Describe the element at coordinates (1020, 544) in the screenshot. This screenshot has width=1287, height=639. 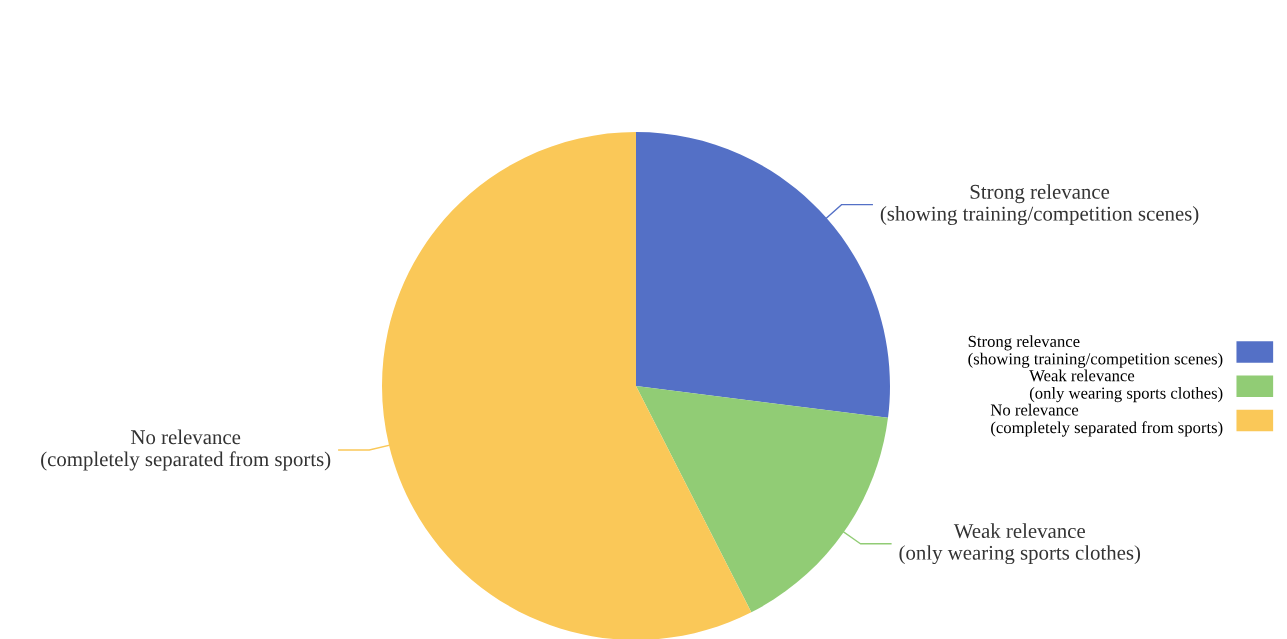
I see `slice-label: Weak relevance (only wearing sports clothes)` at that location.